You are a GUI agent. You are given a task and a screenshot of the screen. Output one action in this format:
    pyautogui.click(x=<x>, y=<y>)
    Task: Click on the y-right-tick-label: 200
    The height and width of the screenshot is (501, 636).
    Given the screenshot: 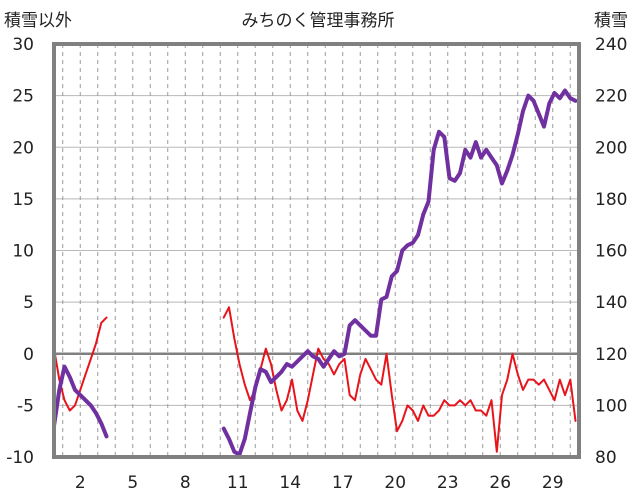 What is the action you would take?
    pyautogui.click(x=611, y=148)
    